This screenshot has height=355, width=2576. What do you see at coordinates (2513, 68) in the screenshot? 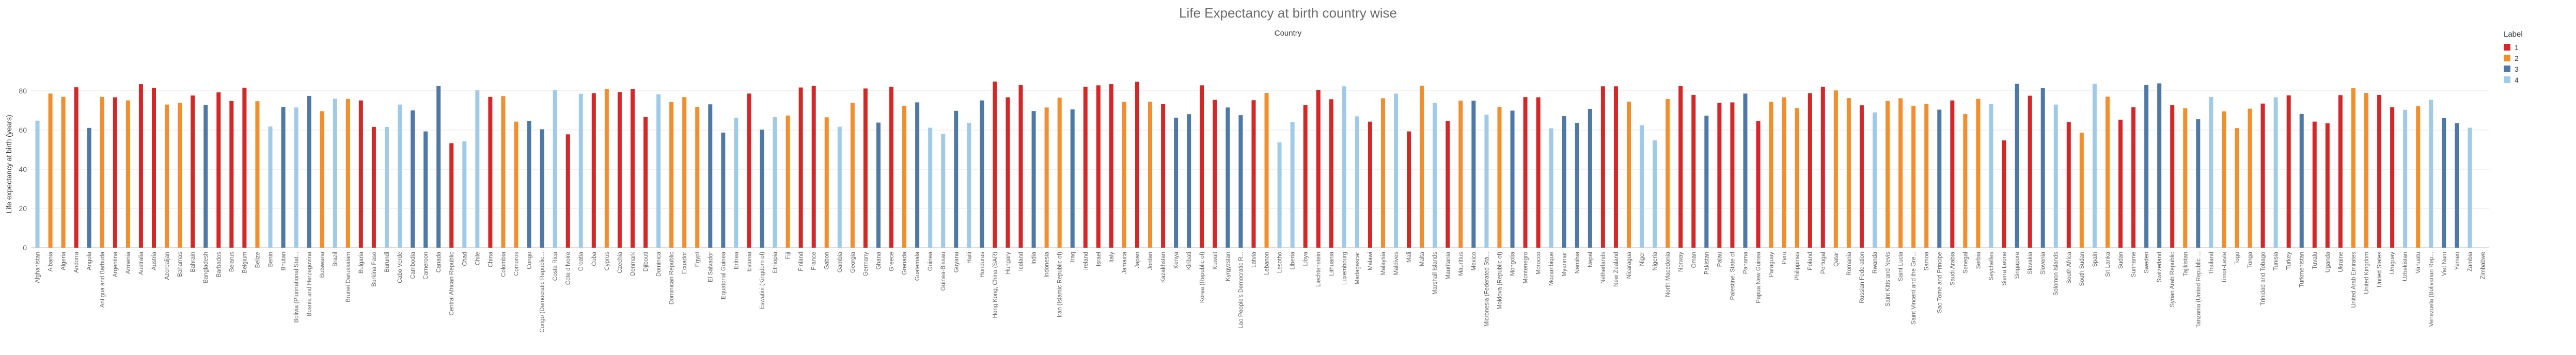
I see `legend-item-3: 3` at bounding box center [2513, 68].